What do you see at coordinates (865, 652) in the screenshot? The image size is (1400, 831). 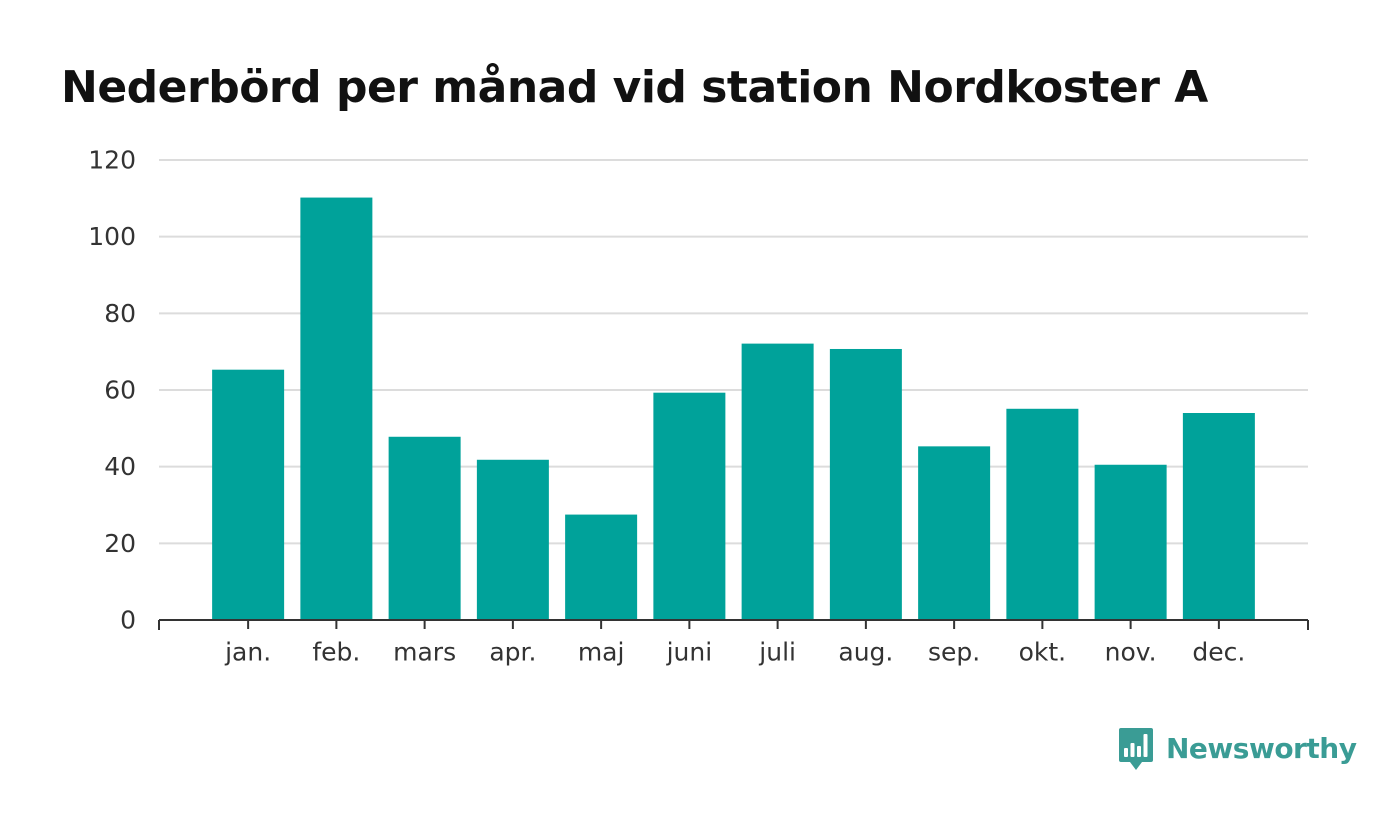 I see `x-tick-label: aug.` at bounding box center [865, 652].